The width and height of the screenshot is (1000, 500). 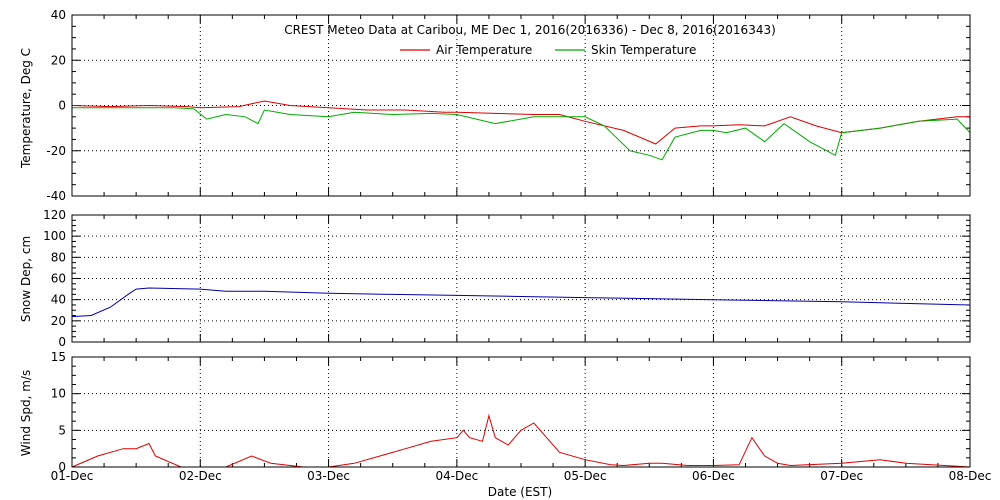 I want to click on xtick-label: 05-Dec, so click(x=585, y=476).